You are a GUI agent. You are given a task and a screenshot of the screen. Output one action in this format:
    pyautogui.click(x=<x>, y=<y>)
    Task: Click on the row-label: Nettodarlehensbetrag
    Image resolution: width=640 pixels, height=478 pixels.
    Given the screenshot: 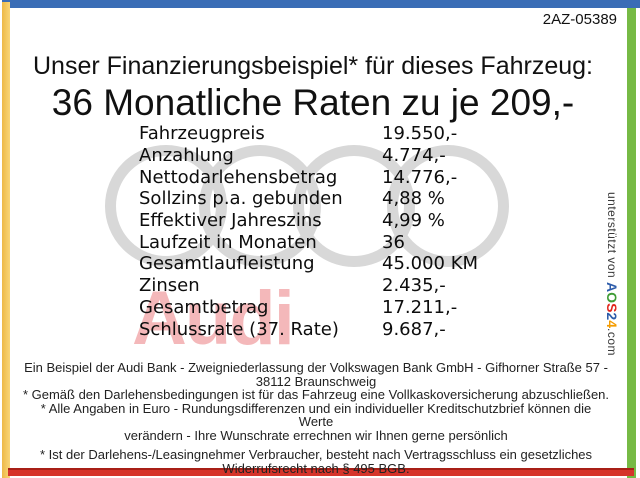 What is the action you would take?
    pyautogui.click(x=238, y=177)
    